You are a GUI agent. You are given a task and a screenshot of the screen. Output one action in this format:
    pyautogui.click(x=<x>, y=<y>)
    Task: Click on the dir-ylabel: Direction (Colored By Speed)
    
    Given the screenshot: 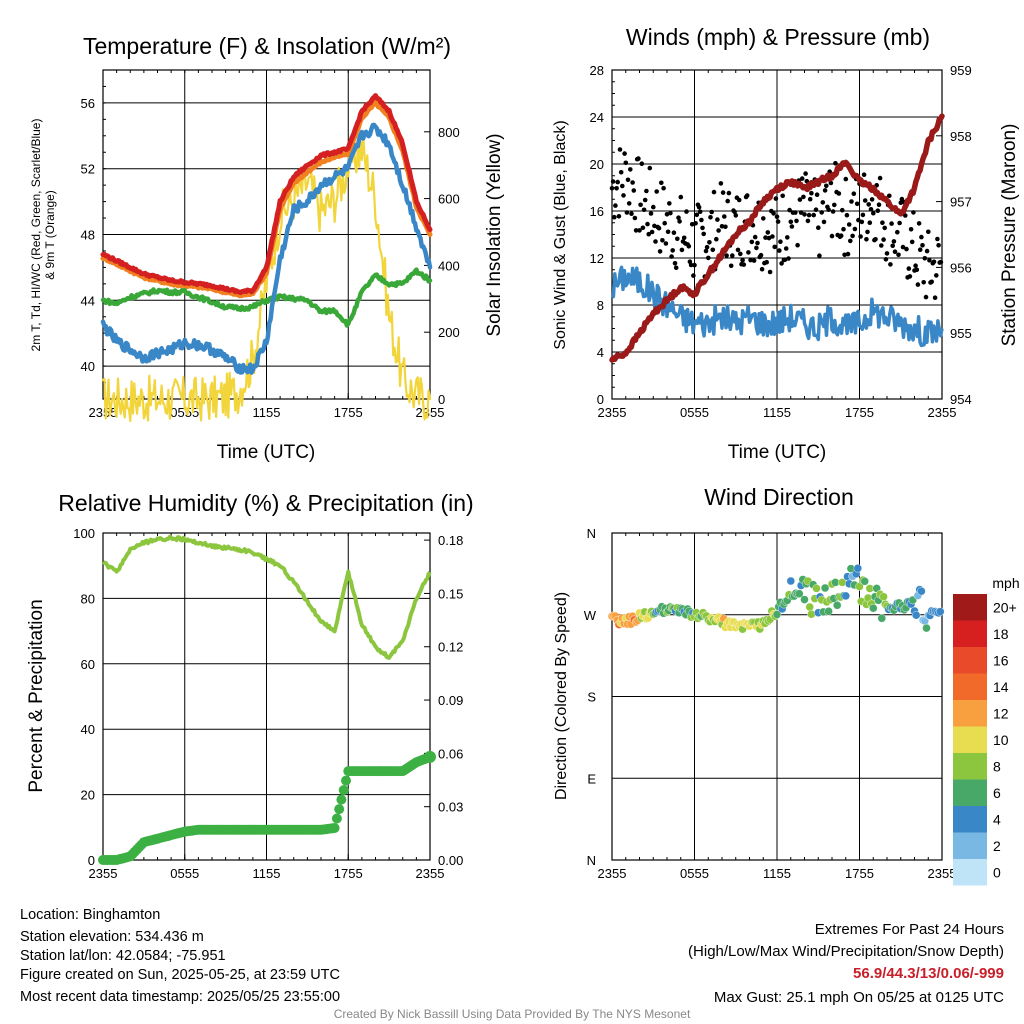 What is the action you would take?
    pyautogui.click(x=561, y=696)
    